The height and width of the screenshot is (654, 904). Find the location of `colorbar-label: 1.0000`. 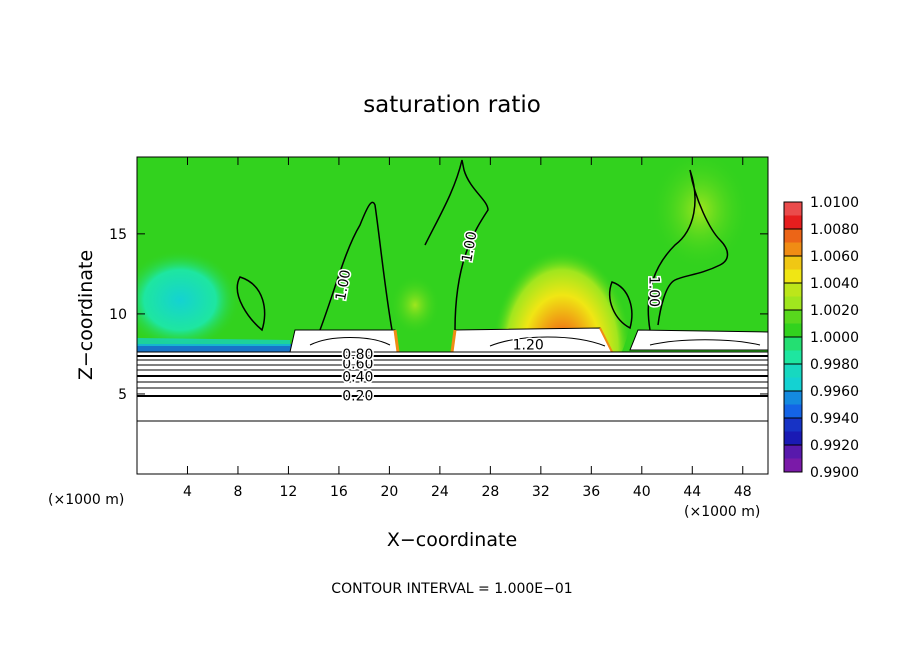

colorbar-label: 1.0000 is located at coordinates (834, 338).